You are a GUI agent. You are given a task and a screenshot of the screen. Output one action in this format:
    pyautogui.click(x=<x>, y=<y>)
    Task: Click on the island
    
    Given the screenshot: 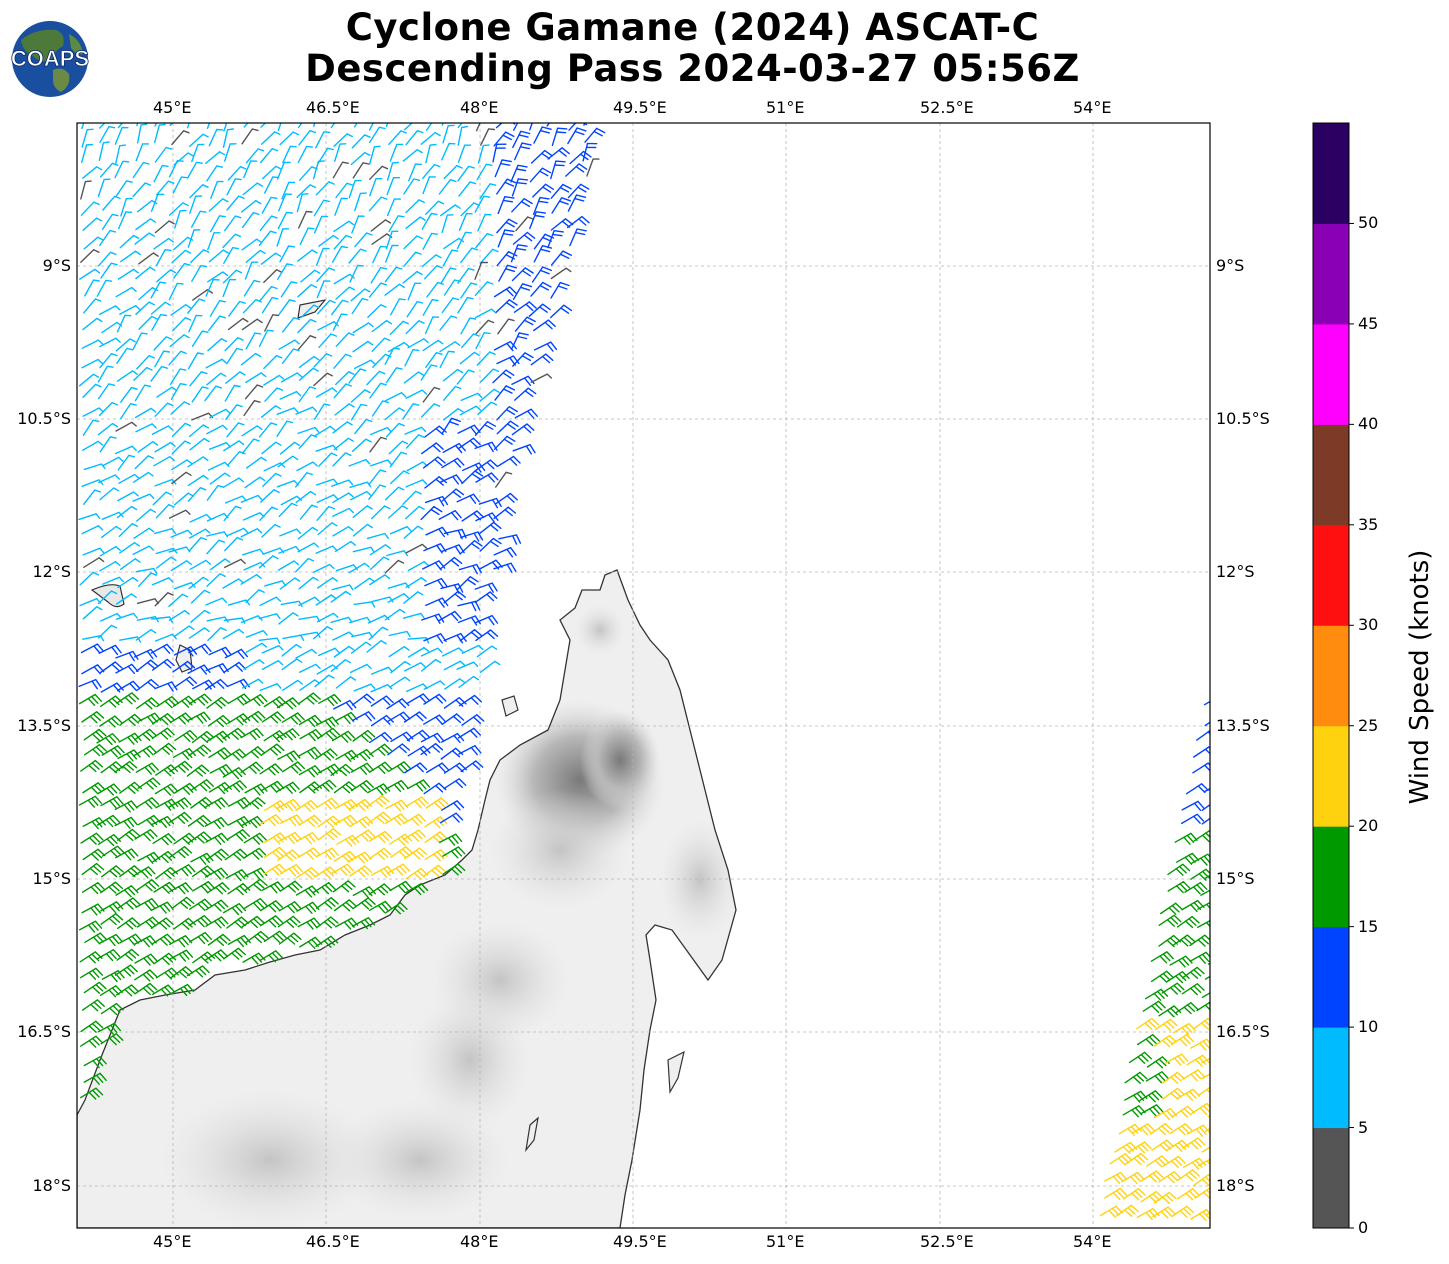 What is the action you would take?
    pyautogui.click(x=510, y=706)
    